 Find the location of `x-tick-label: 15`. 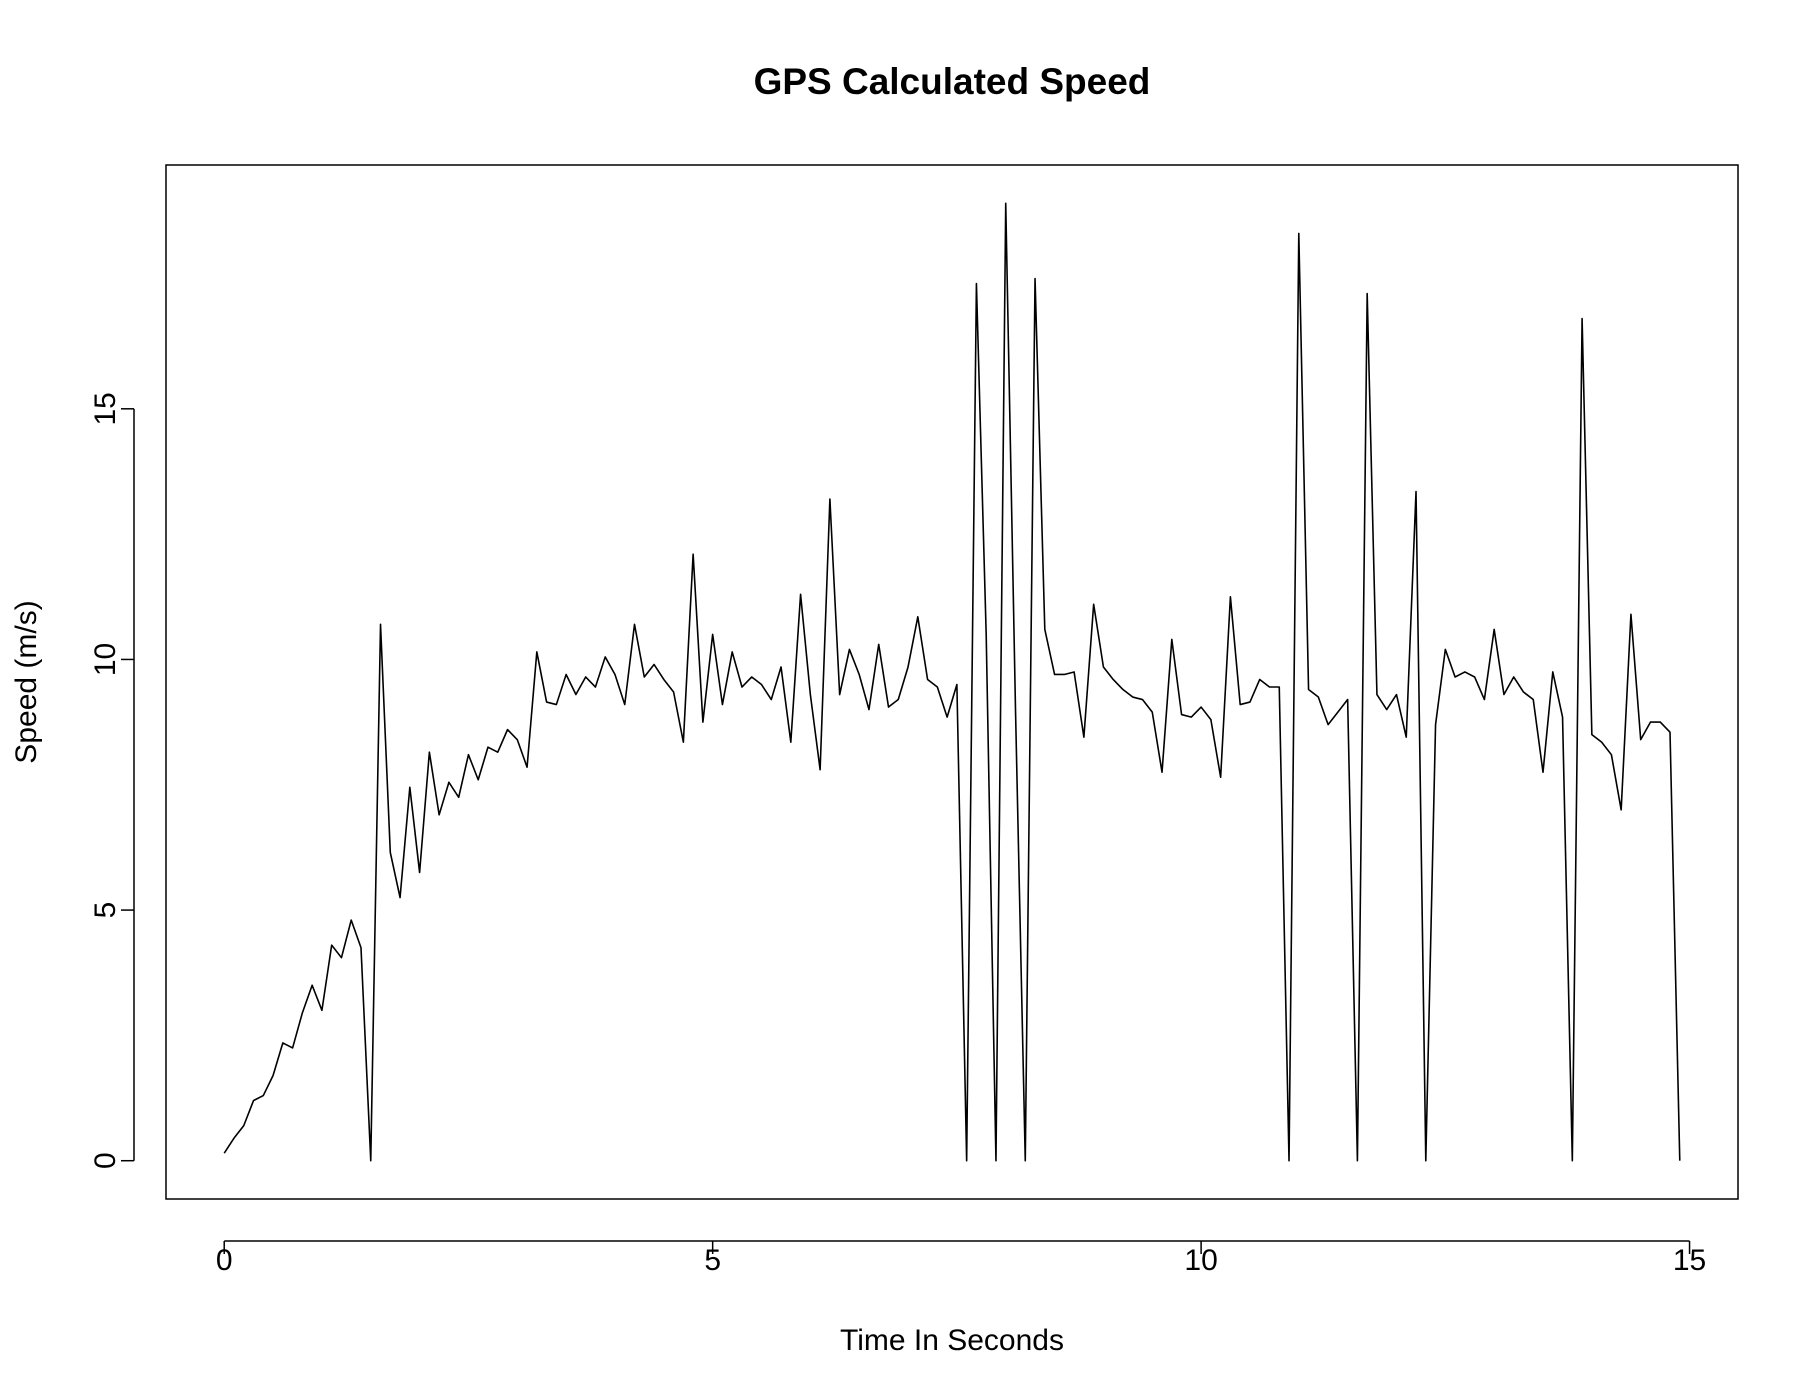

x-tick-label: 15 is located at coordinates (1689, 1260).